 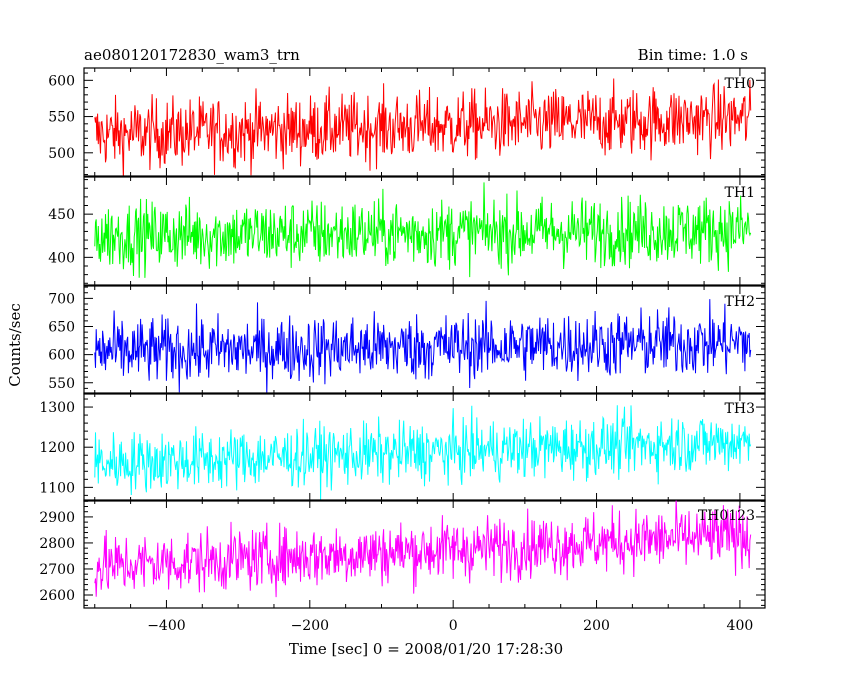 I want to click on y-tick-label: 650, so click(x=61, y=328).